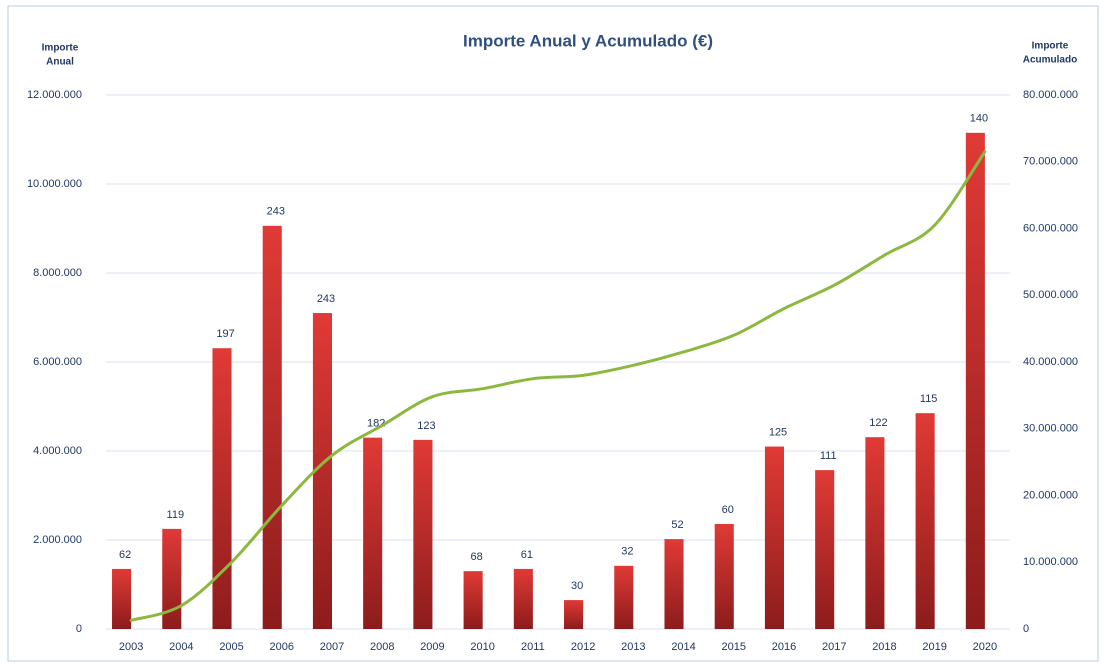 This screenshot has width=1105, height=668. What do you see at coordinates (1050, 46) in the screenshot?
I see `y2-axis-title: Importe` at bounding box center [1050, 46].